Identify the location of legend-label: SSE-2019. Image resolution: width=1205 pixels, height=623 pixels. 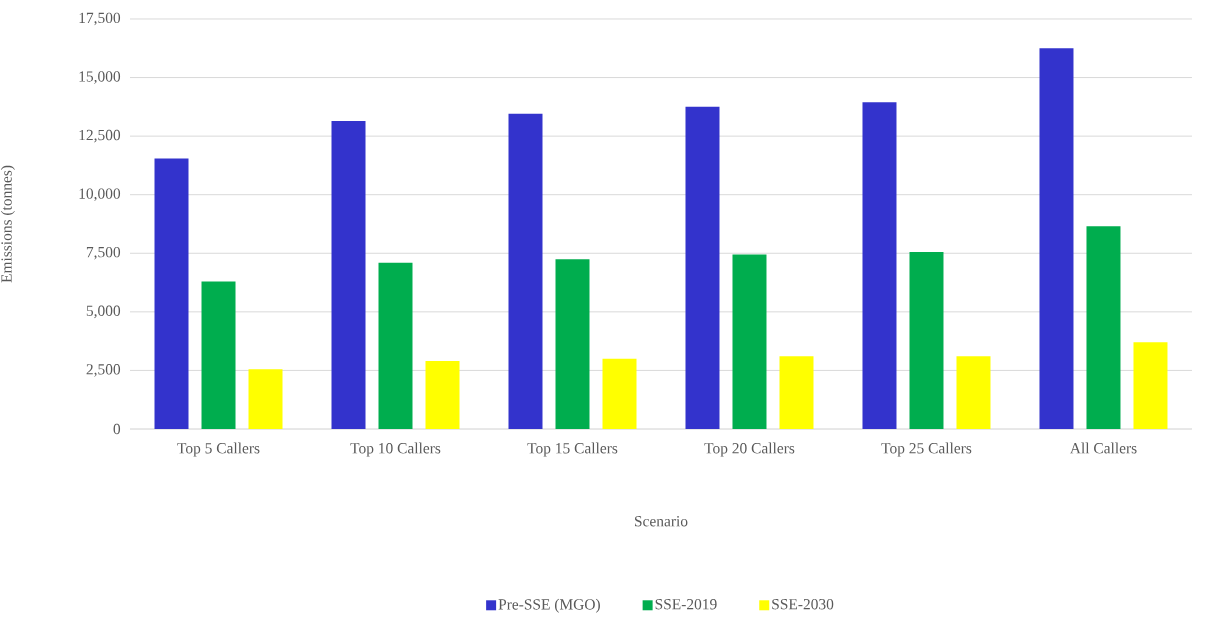
(686, 604).